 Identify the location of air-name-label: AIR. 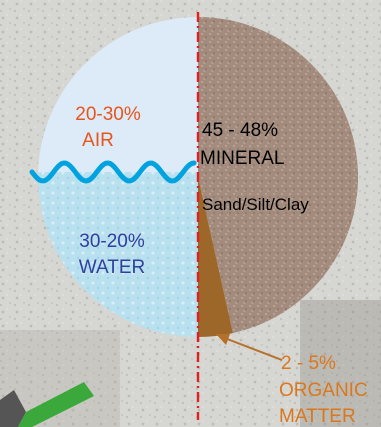
(98, 140).